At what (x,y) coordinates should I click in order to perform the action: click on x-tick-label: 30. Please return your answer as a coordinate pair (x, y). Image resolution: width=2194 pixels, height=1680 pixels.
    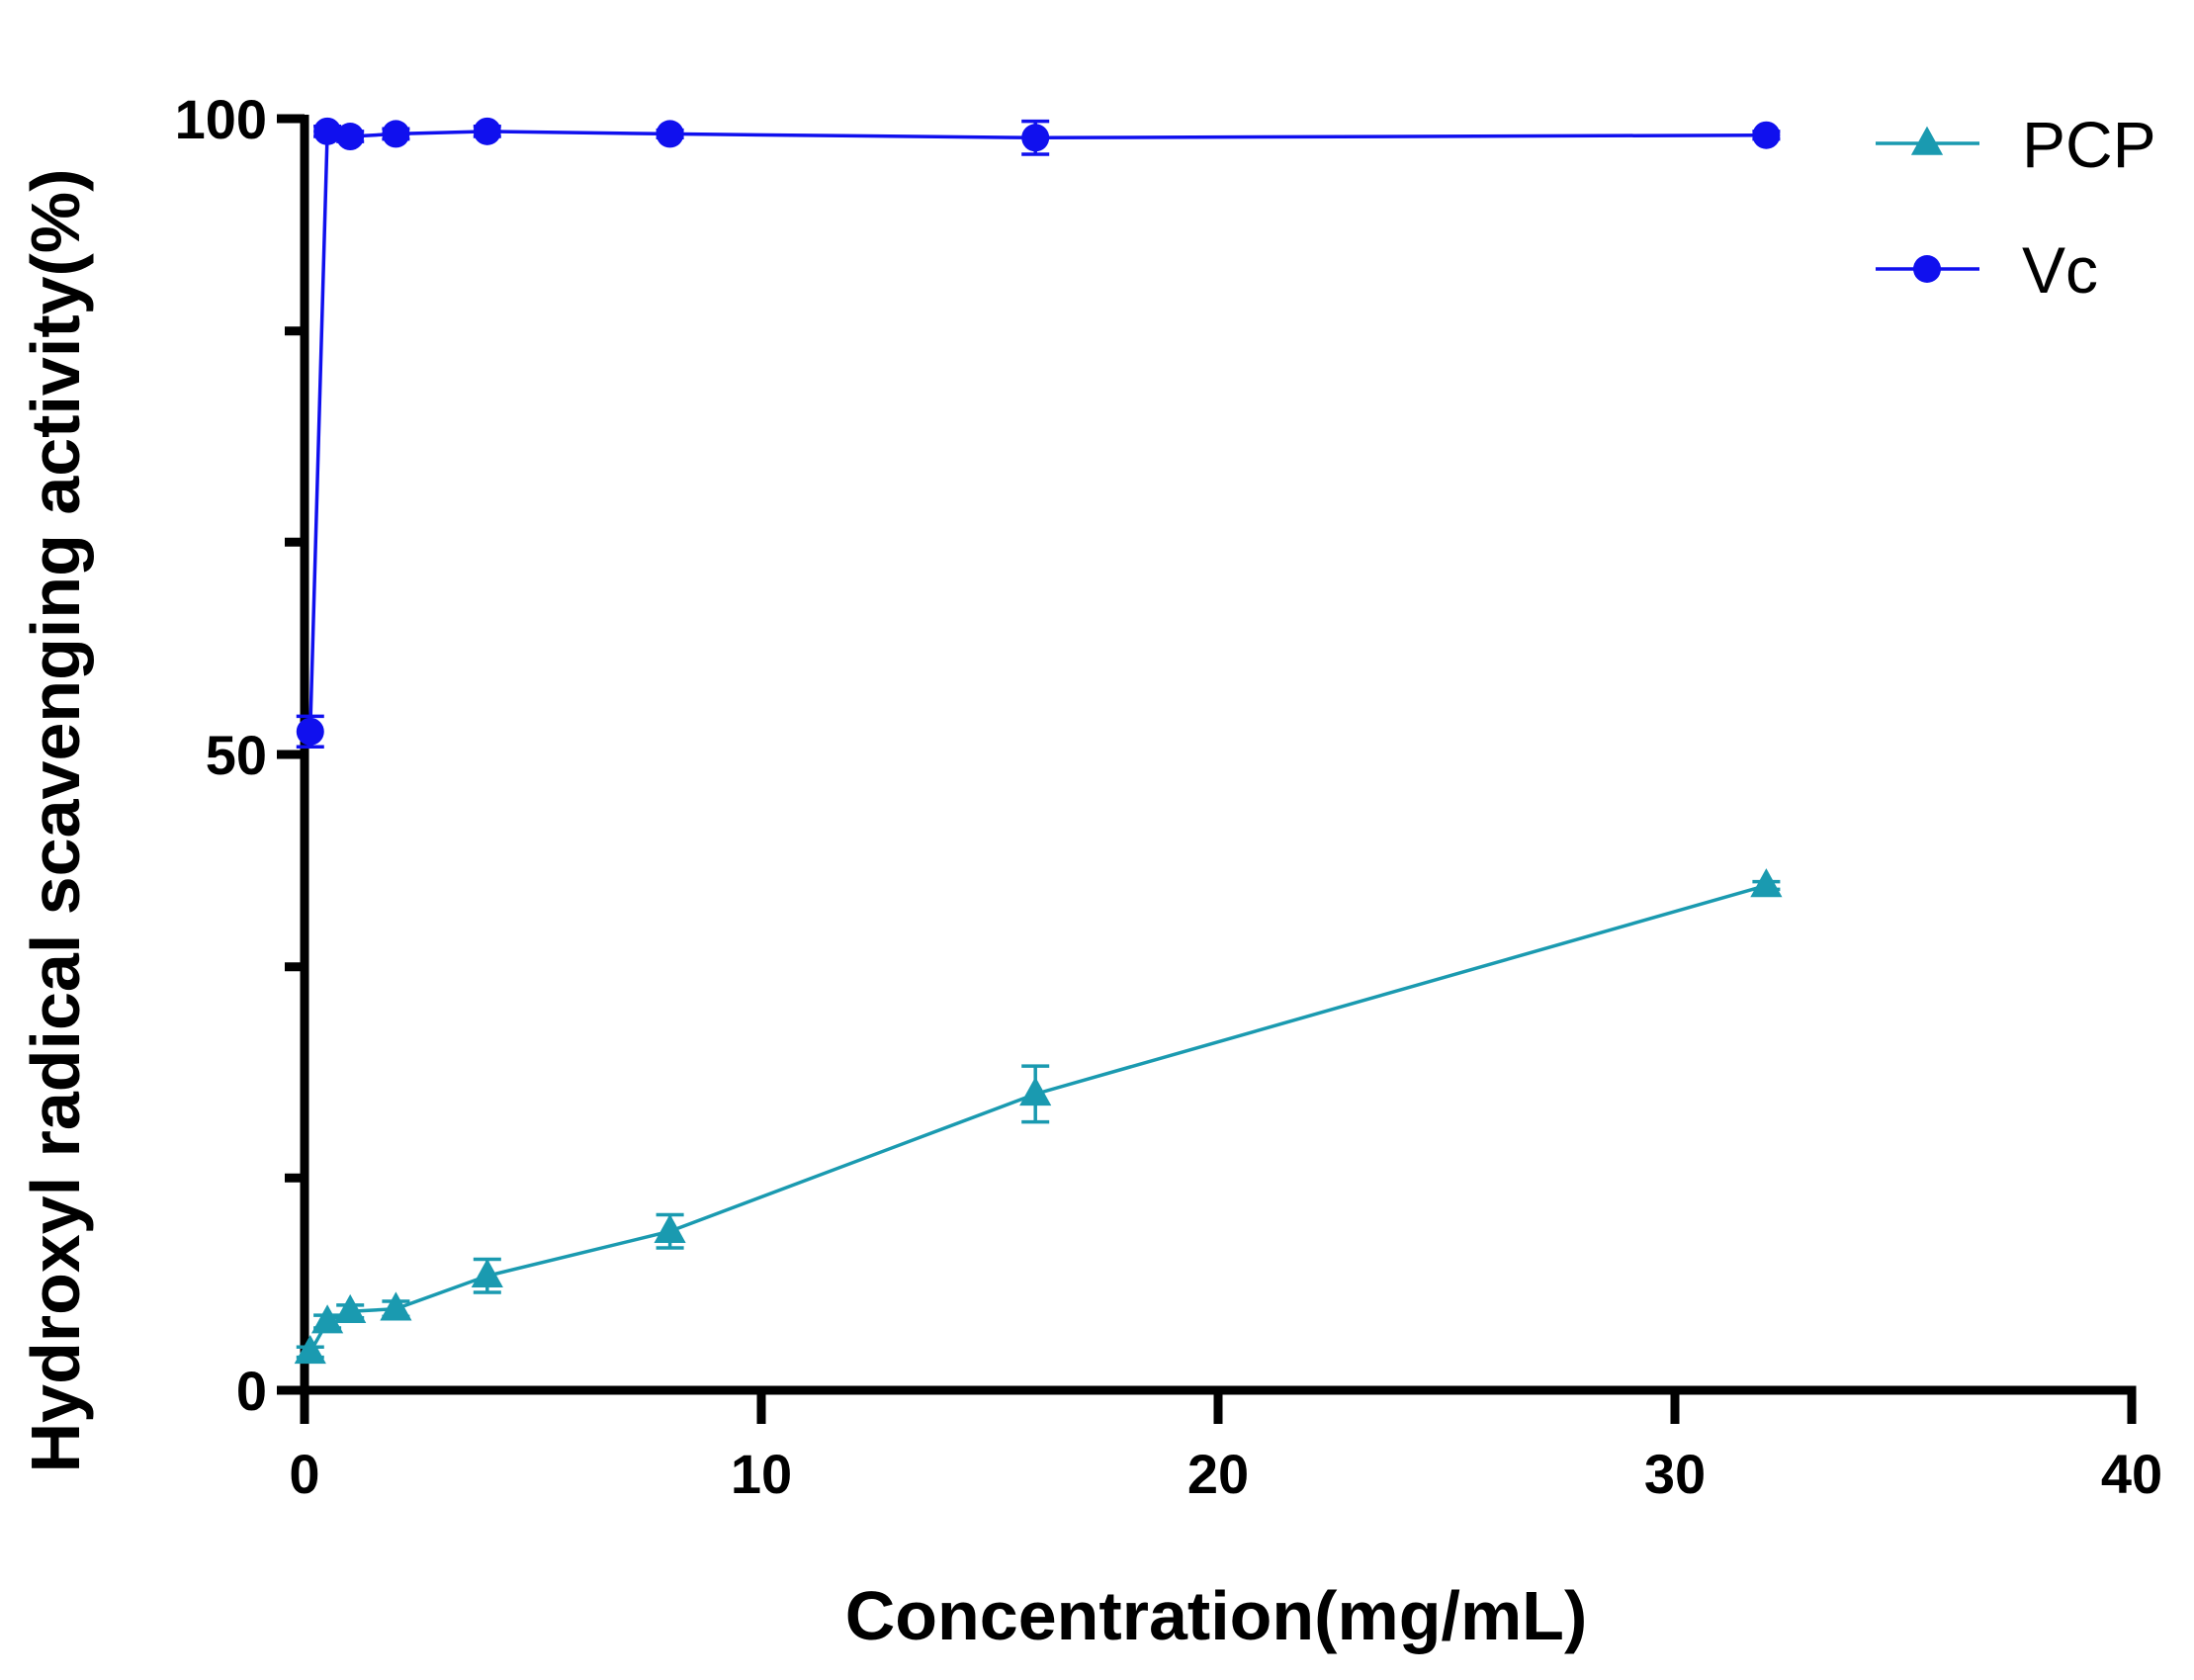
    Looking at the image, I should click on (1675, 1474).